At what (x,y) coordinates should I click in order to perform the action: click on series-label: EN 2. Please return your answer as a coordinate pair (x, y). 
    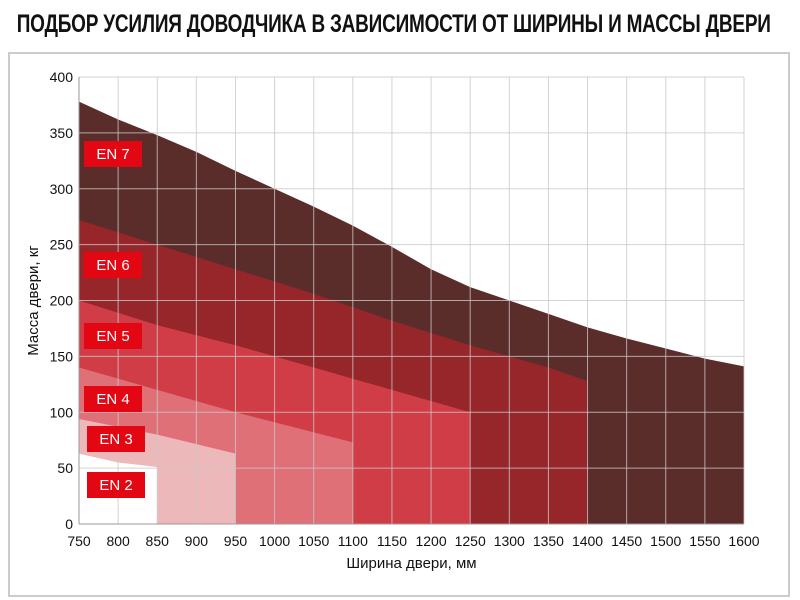
    Looking at the image, I should click on (115, 485).